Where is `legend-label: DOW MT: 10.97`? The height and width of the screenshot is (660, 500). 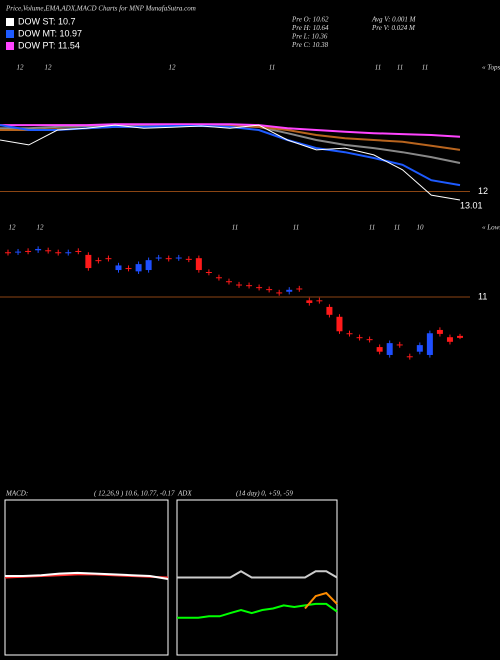
legend-label: DOW MT: 10.97 is located at coordinates (50, 33).